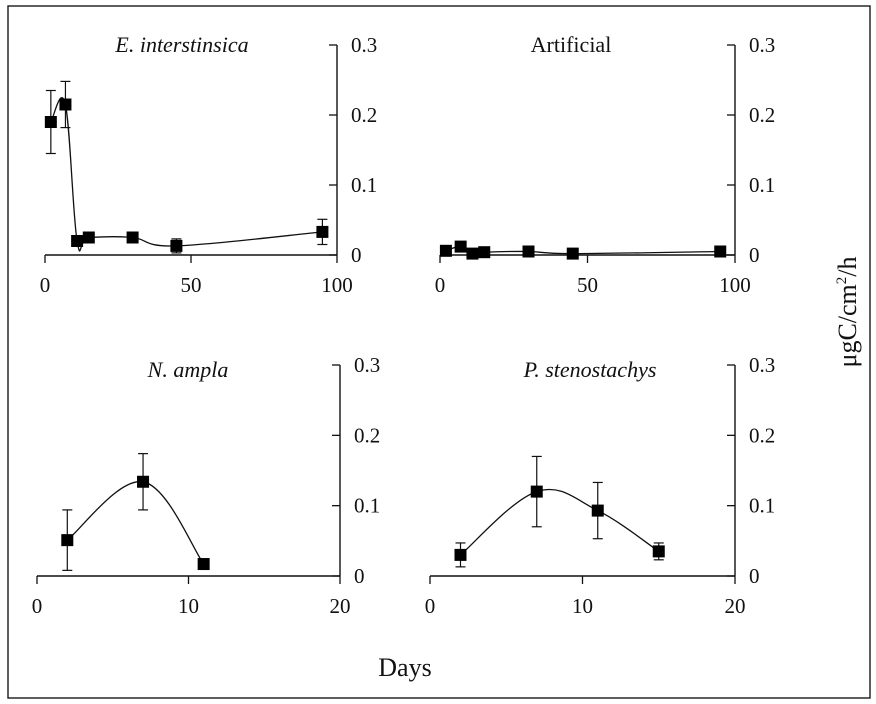 This screenshot has width=876, height=704. I want to click on panel-title: E. interstinsica, so click(181, 44).